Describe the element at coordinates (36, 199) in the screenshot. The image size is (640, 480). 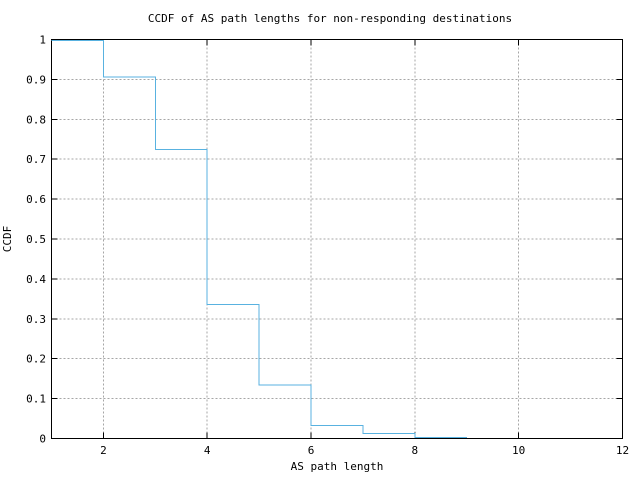
I see `y-tick-label: 0.6` at that location.